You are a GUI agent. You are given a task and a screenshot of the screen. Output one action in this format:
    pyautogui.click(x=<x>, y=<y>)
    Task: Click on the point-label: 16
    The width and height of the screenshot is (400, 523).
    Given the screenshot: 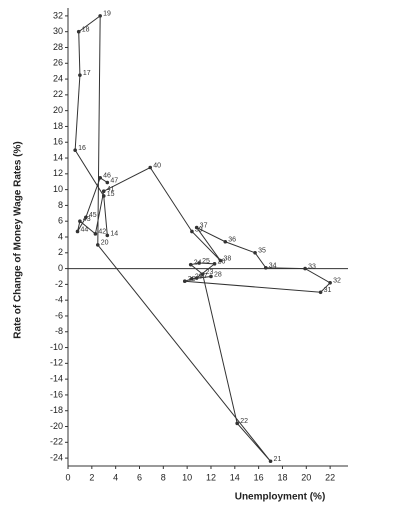 What is the action you would take?
    pyautogui.click(x=82, y=148)
    